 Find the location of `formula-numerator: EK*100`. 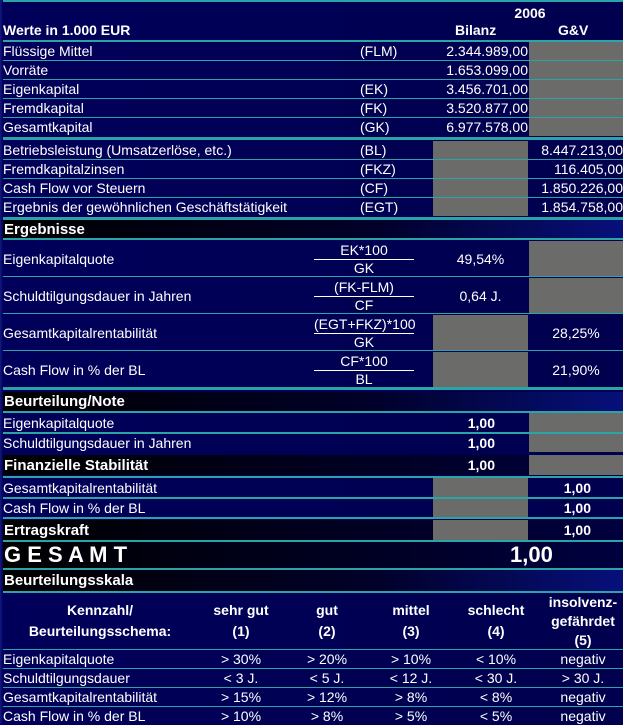

formula-numerator: EK*100 is located at coordinates (364, 251).